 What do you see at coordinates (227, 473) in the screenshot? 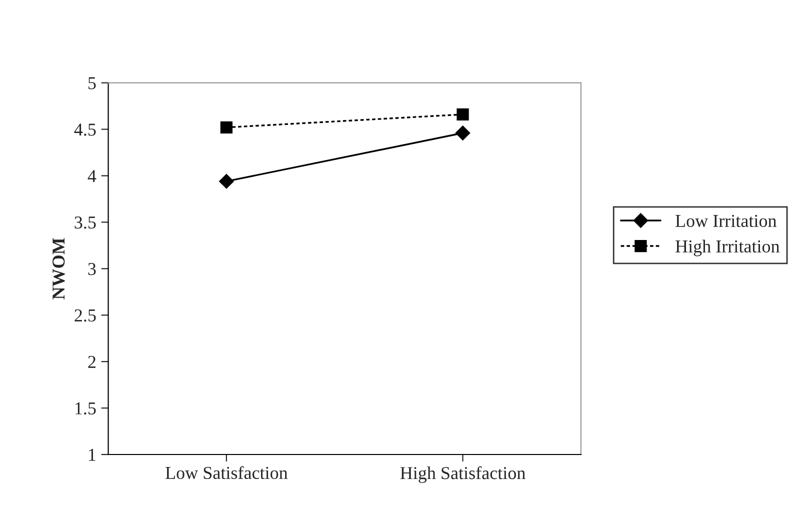
I see `x-tick-label: Low Satisfaction` at bounding box center [227, 473].